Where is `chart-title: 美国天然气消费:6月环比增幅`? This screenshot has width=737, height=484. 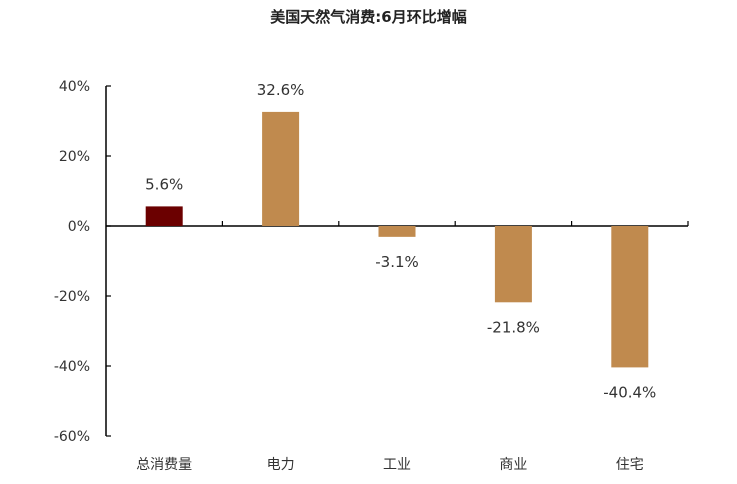 chart-title: 美国天然气消费:6月环比增幅 is located at coordinates (368, 17).